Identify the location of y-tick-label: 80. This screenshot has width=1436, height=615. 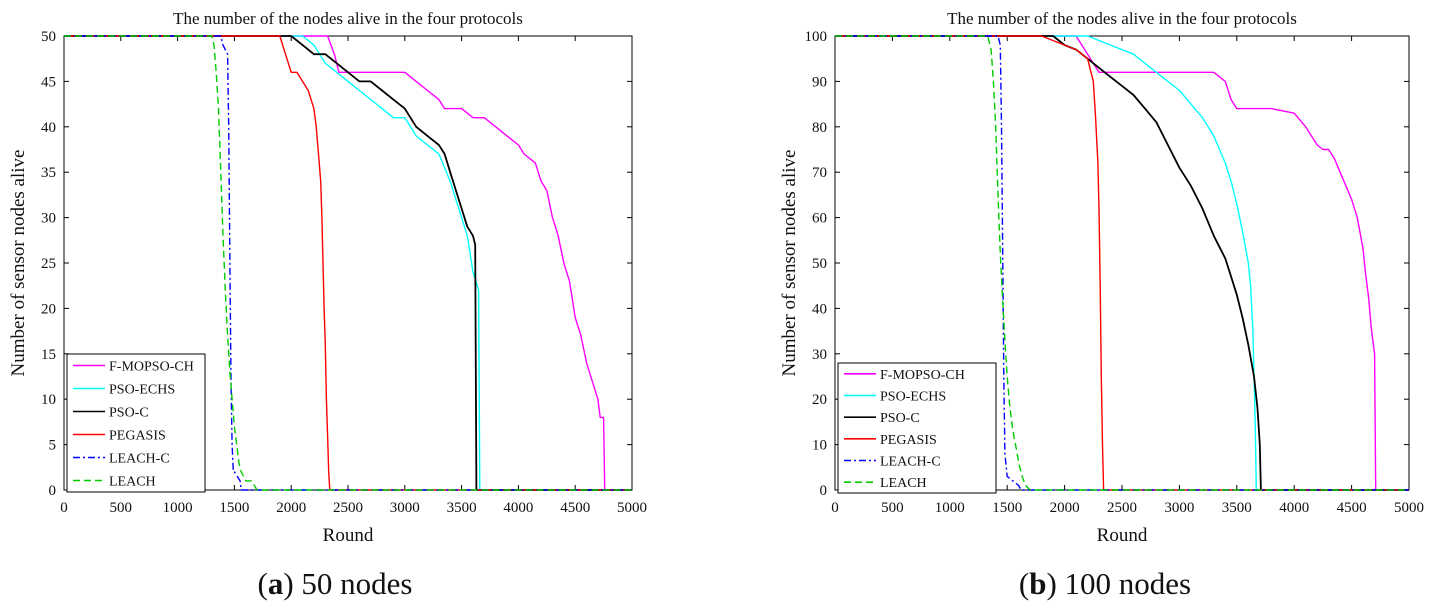
(819, 128).